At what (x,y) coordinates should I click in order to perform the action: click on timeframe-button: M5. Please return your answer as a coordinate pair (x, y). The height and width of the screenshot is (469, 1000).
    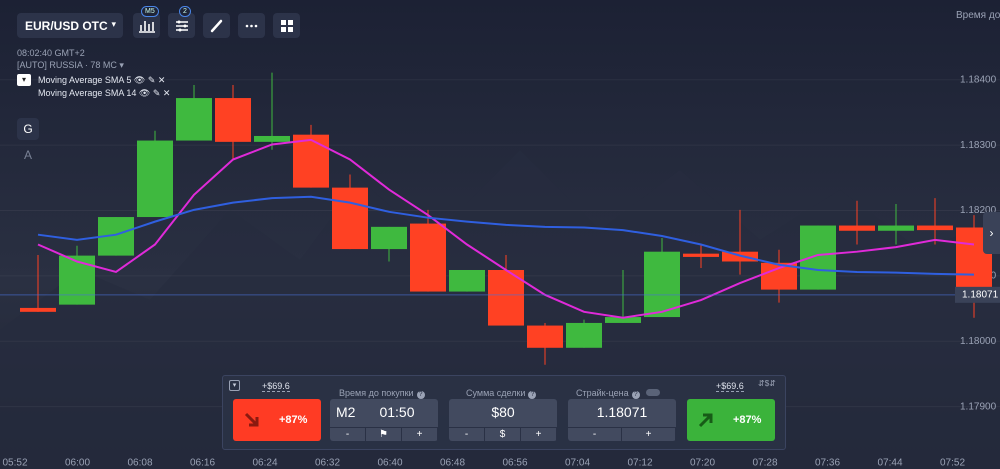
    Looking at the image, I should click on (146, 22).